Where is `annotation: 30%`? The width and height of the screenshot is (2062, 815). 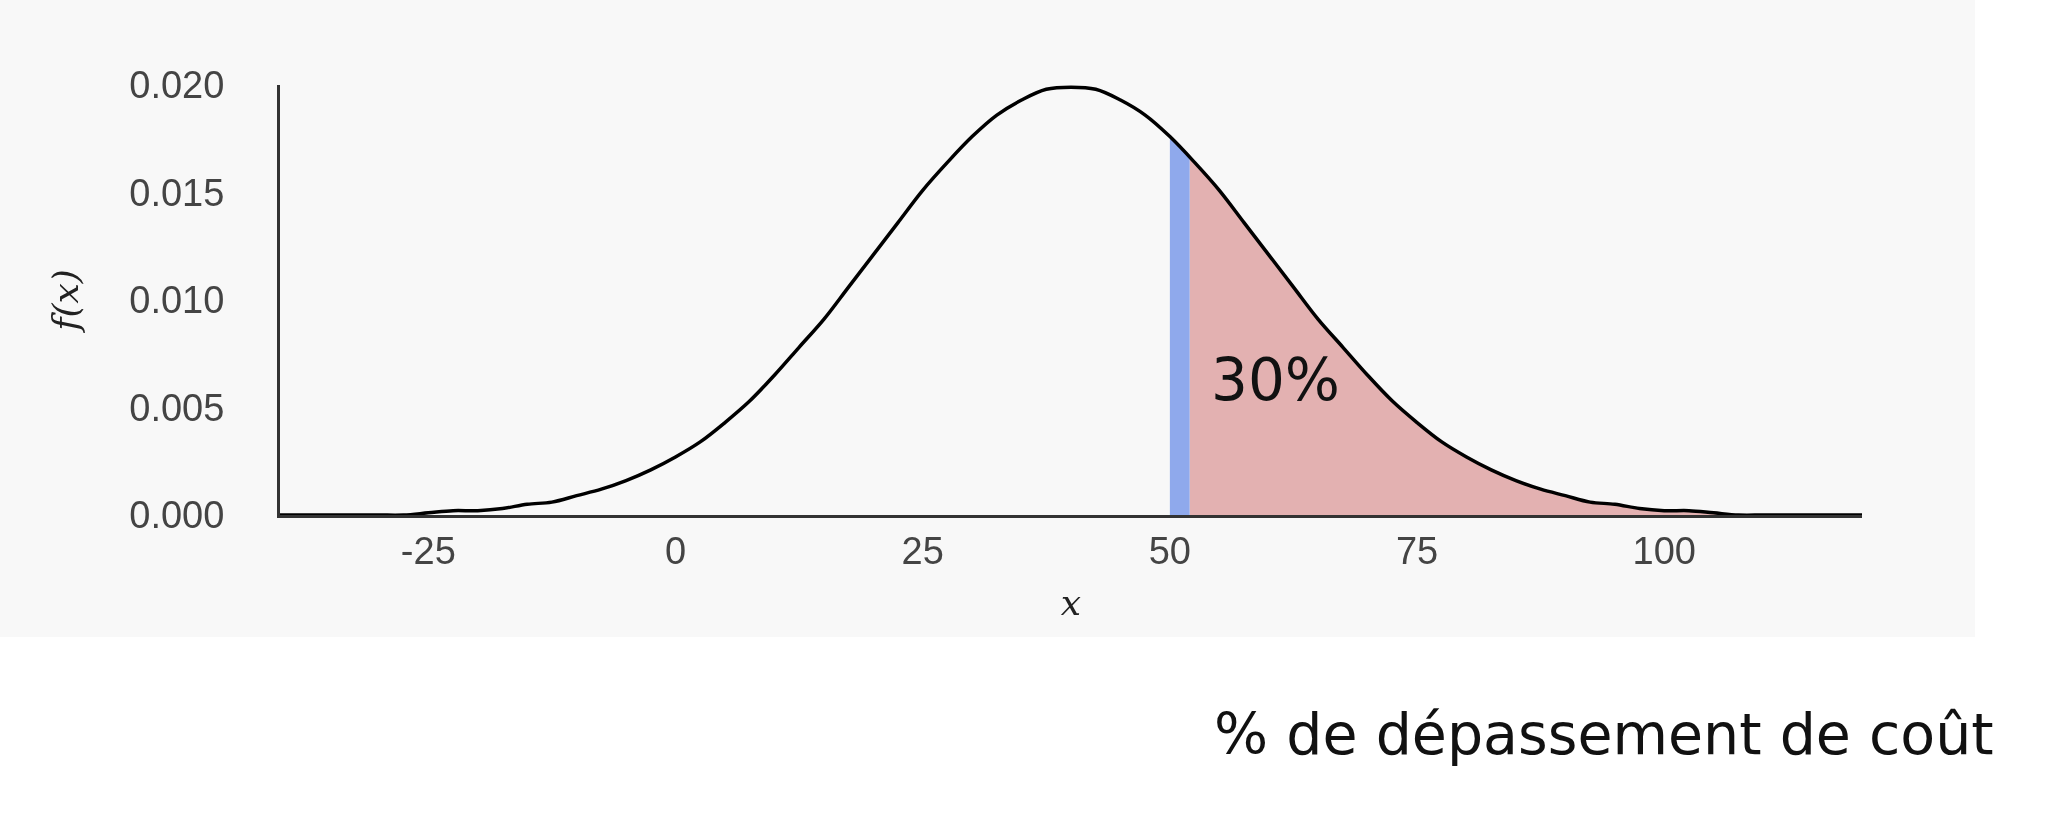
annotation: 30% is located at coordinates (1275, 380).